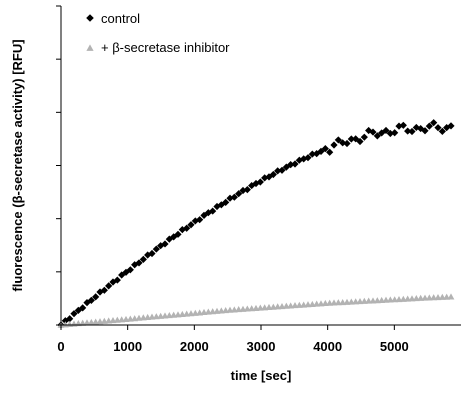  I want to click on legend-label-inhibitor: + β-secretase inhibitor, so click(165, 47).